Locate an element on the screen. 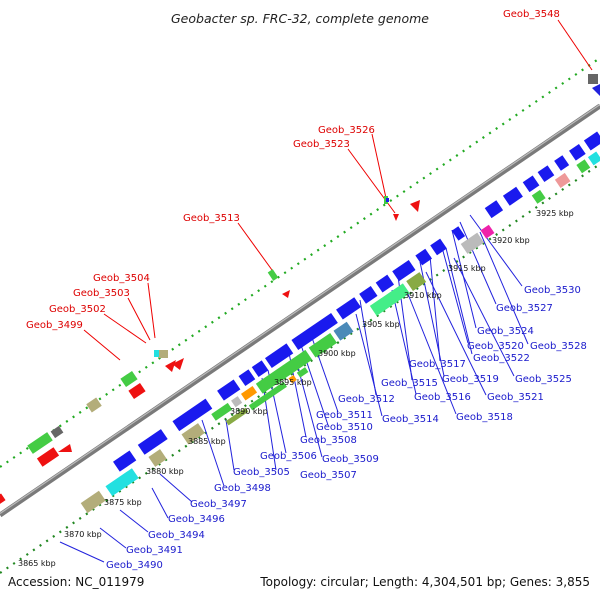 The height and width of the screenshot is (600, 600). gene-magenta is located at coordinates (487, 231).